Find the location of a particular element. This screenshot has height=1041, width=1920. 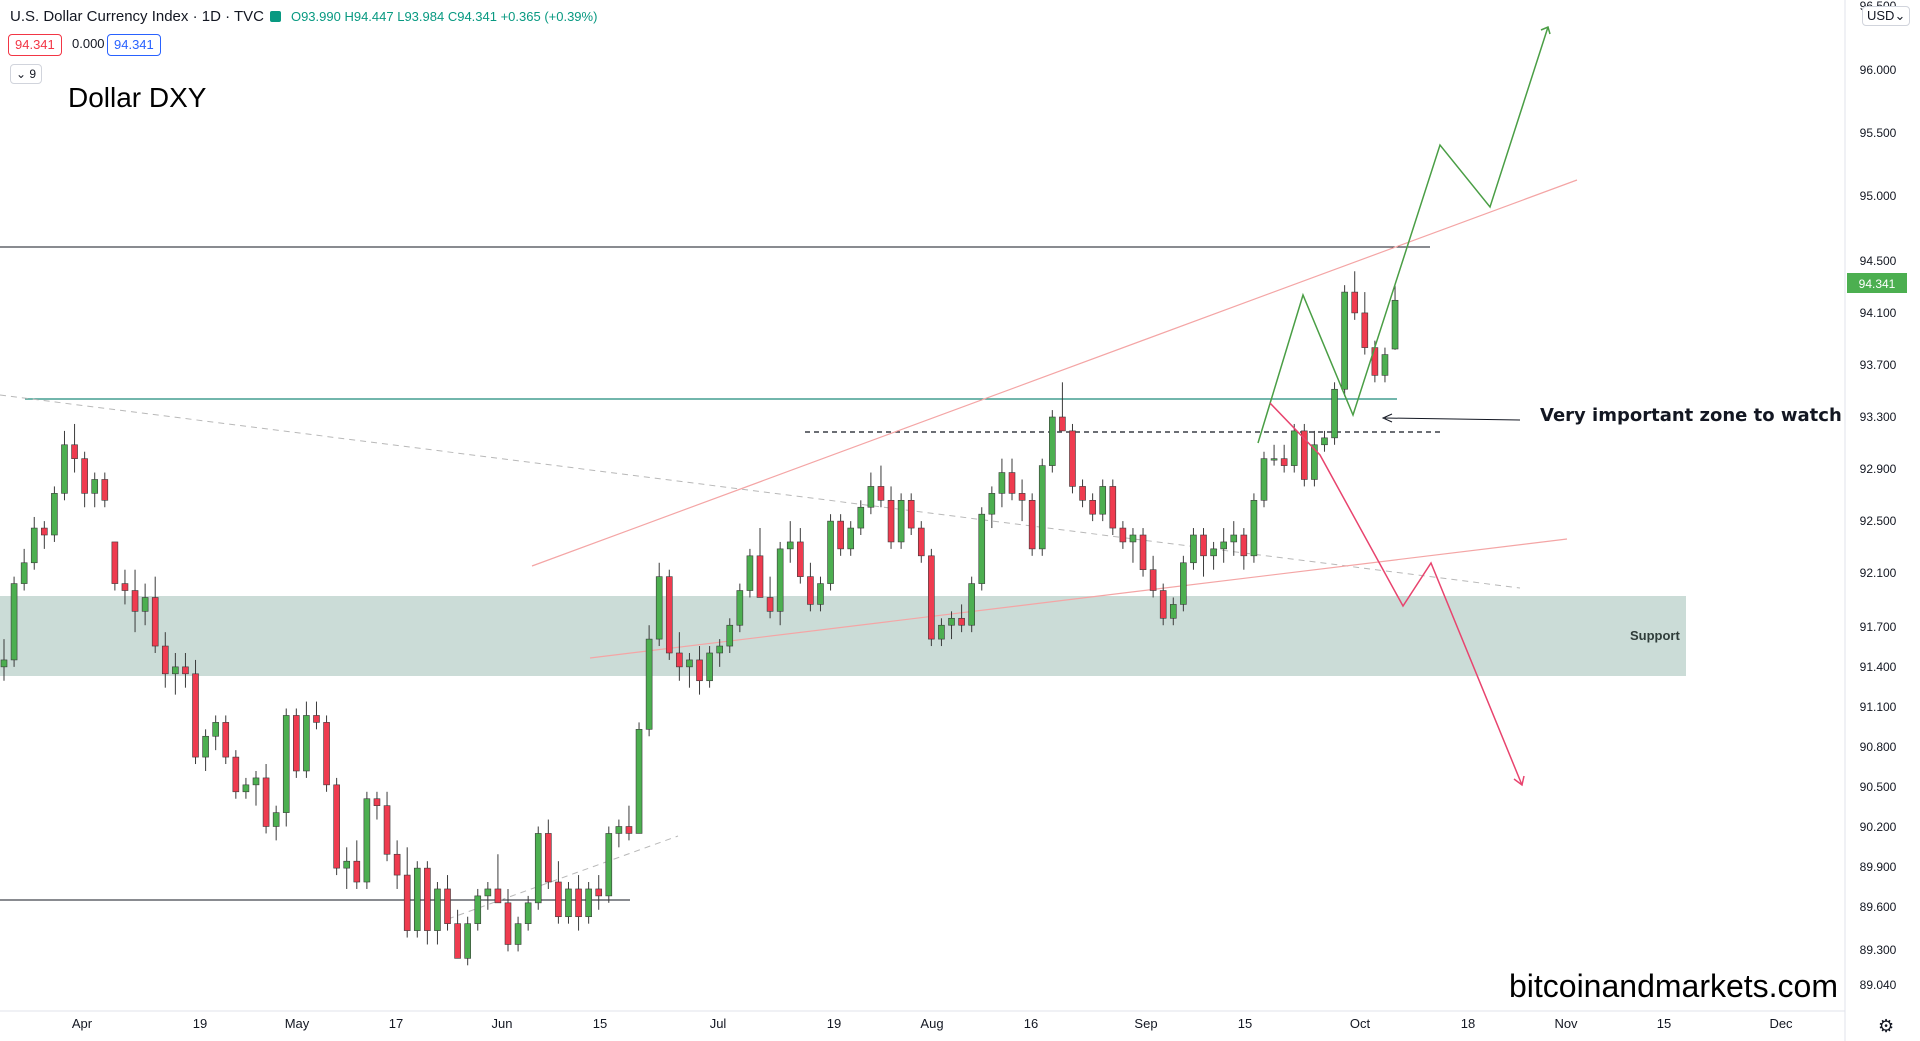

currency-button: USD⌄ is located at coordinates (1886, 16).